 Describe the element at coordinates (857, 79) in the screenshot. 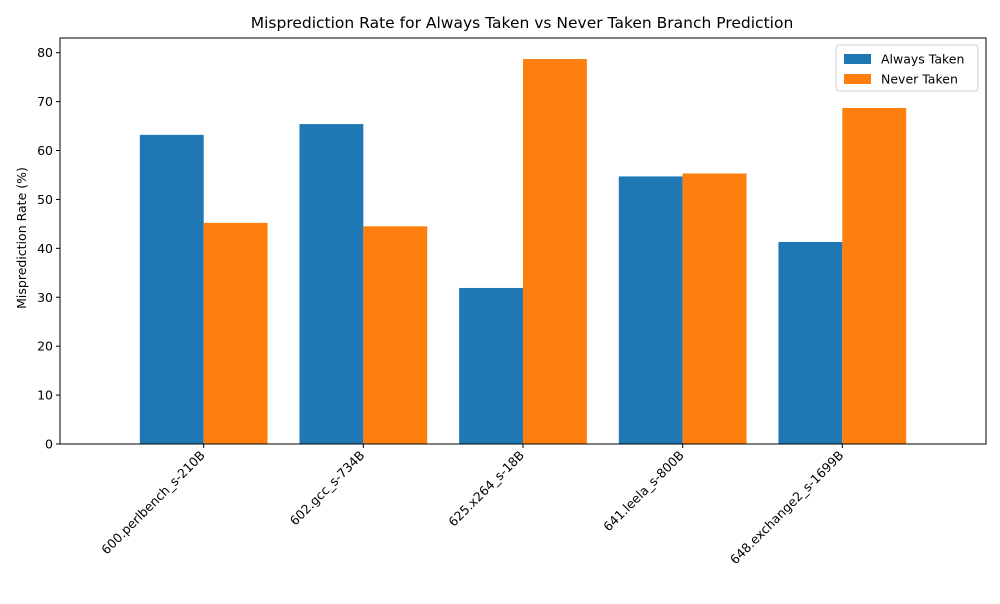

I see `legend-swatch-never-taken` at that location.